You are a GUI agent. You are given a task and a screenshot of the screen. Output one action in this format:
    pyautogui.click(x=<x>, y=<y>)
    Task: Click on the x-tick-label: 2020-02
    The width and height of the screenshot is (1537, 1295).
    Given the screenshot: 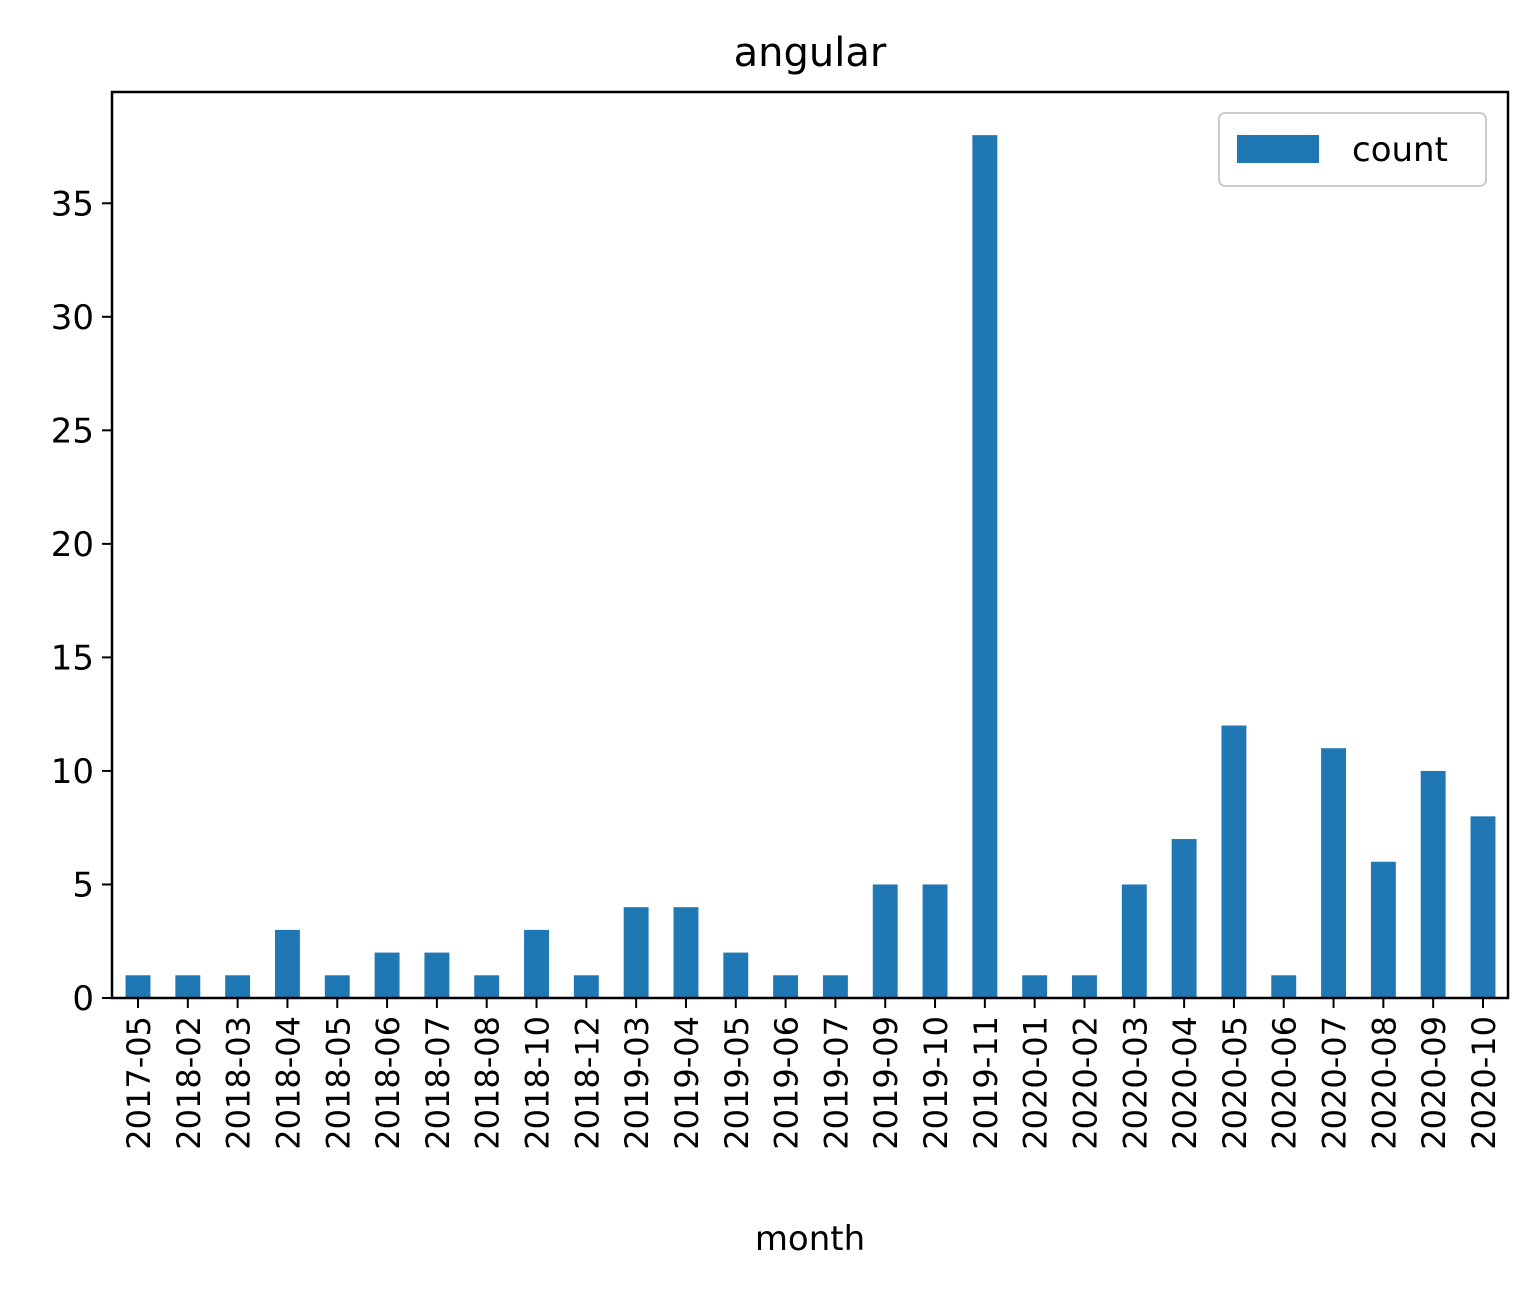 What is the action you would take?
    pyautogui.click(x=1085, y=1083)
    